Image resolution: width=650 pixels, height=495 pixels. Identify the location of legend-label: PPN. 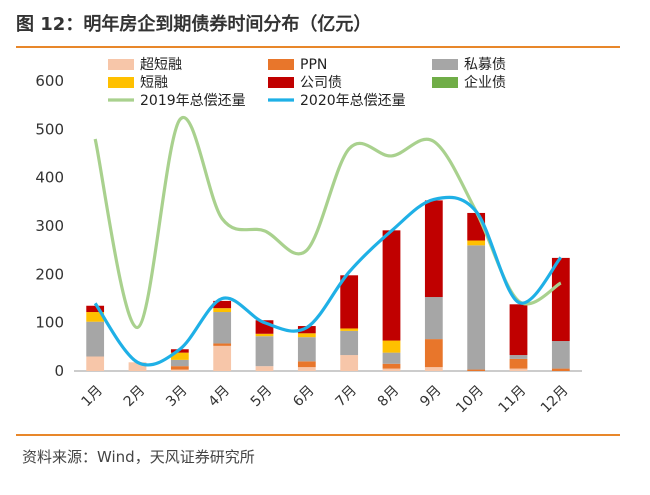
(313, 65).